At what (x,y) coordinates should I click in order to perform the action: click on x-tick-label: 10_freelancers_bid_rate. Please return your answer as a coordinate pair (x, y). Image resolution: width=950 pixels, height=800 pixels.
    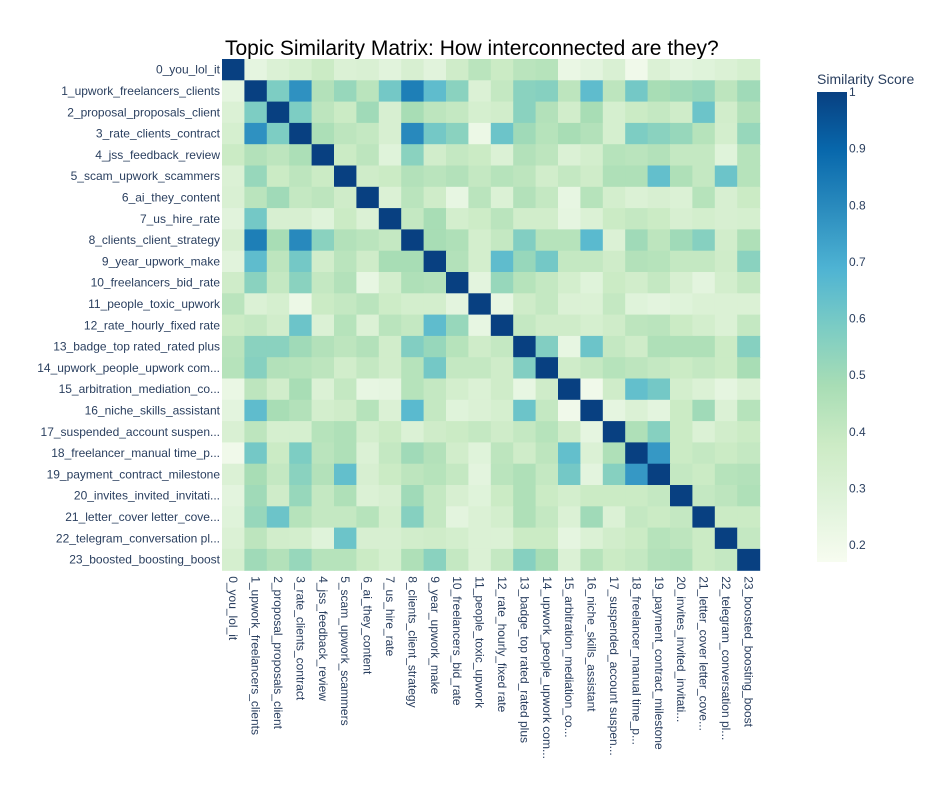
    Looking at the image, I should click on (457, 641).